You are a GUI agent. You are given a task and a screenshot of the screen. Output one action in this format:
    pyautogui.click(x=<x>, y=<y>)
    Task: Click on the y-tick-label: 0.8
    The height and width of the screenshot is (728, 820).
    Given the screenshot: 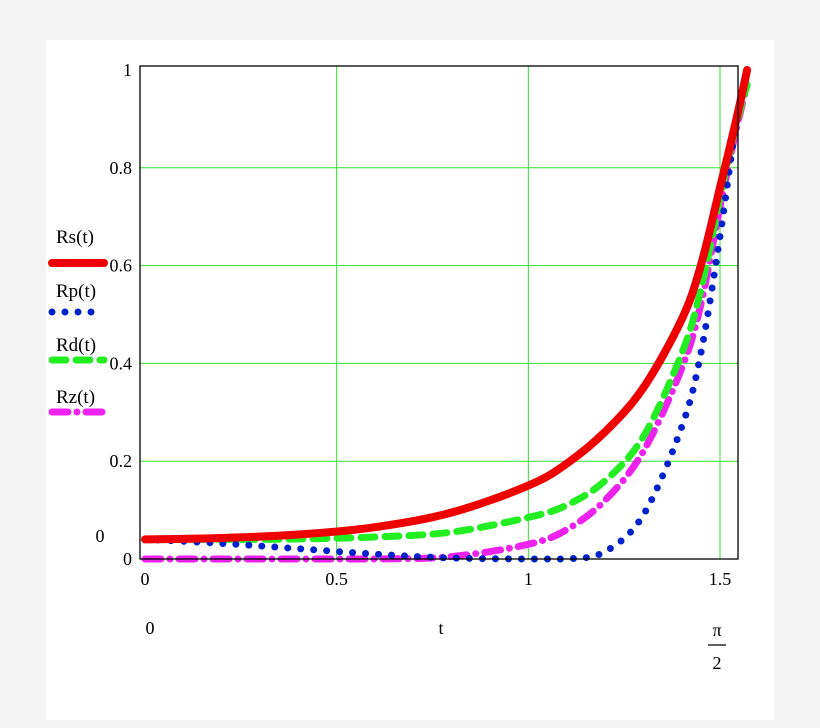 What is the action you would take?
    pyautogui.click(x=121, y=168)
    